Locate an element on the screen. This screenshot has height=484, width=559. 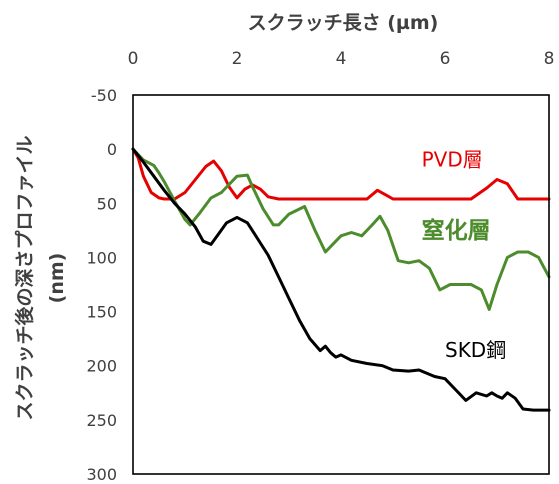
y-tick-label: 300 is located at coordinates (101, 474).